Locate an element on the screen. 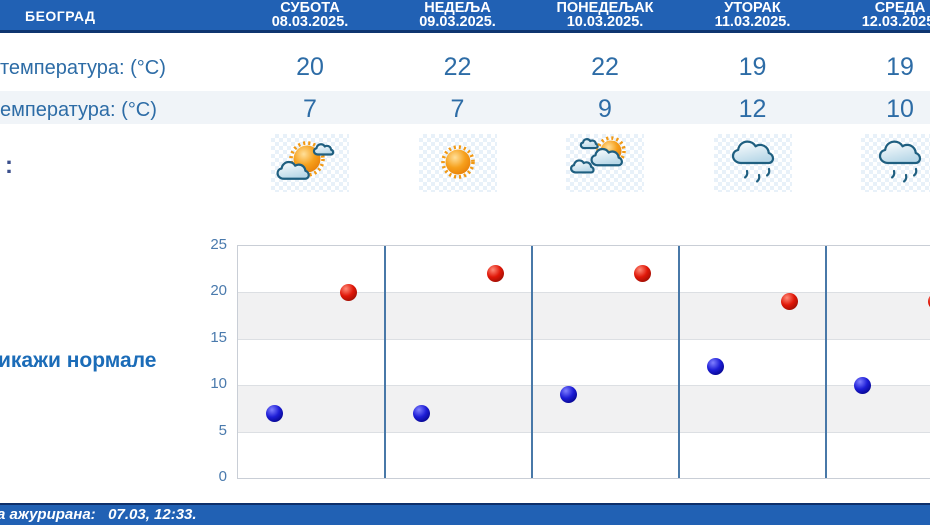 This screenshot has width=930, height=525. min-temp-value: 9 is located at coordinates (605, 109).